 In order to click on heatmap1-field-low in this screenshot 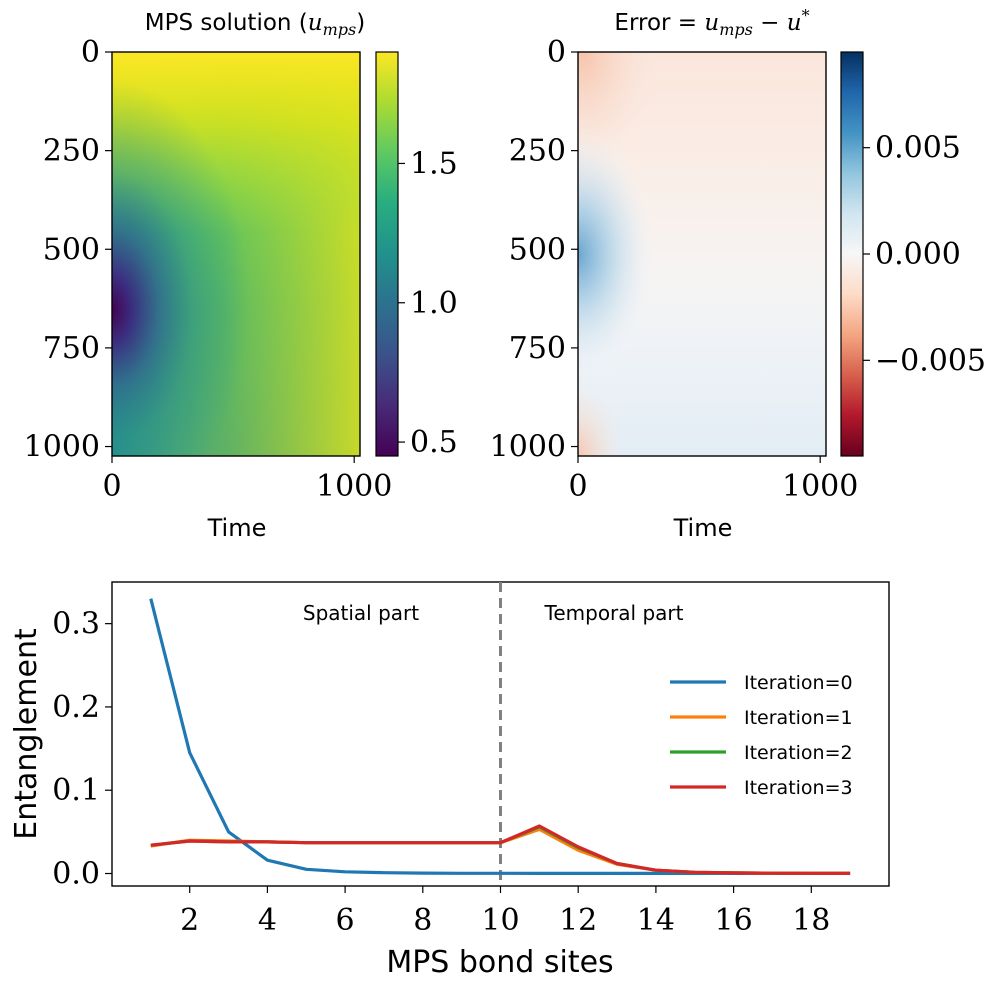, I will do `click(236, 254)`.